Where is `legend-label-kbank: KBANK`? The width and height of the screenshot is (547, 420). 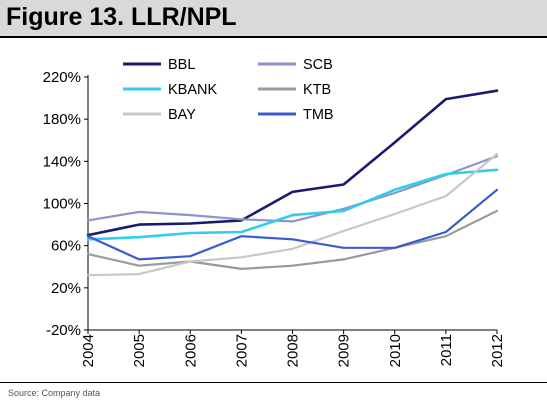 legend-label-kbank: KBANK is located at coordinates (192, 90).